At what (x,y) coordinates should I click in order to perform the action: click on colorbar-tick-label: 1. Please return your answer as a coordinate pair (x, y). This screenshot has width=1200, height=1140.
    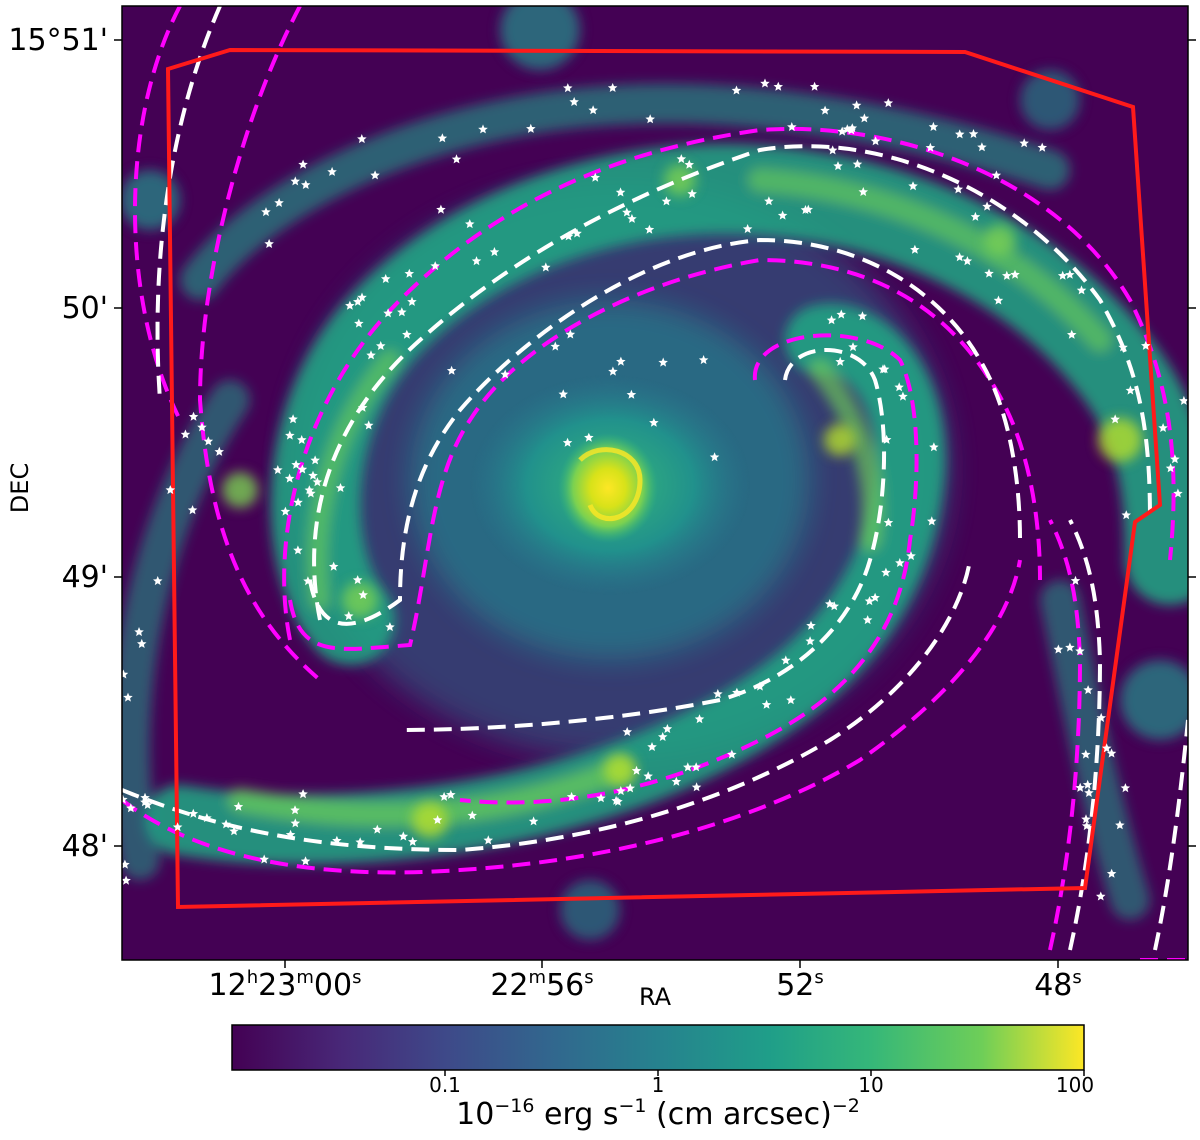
    Looking at the image, I should click on (658, 1085).